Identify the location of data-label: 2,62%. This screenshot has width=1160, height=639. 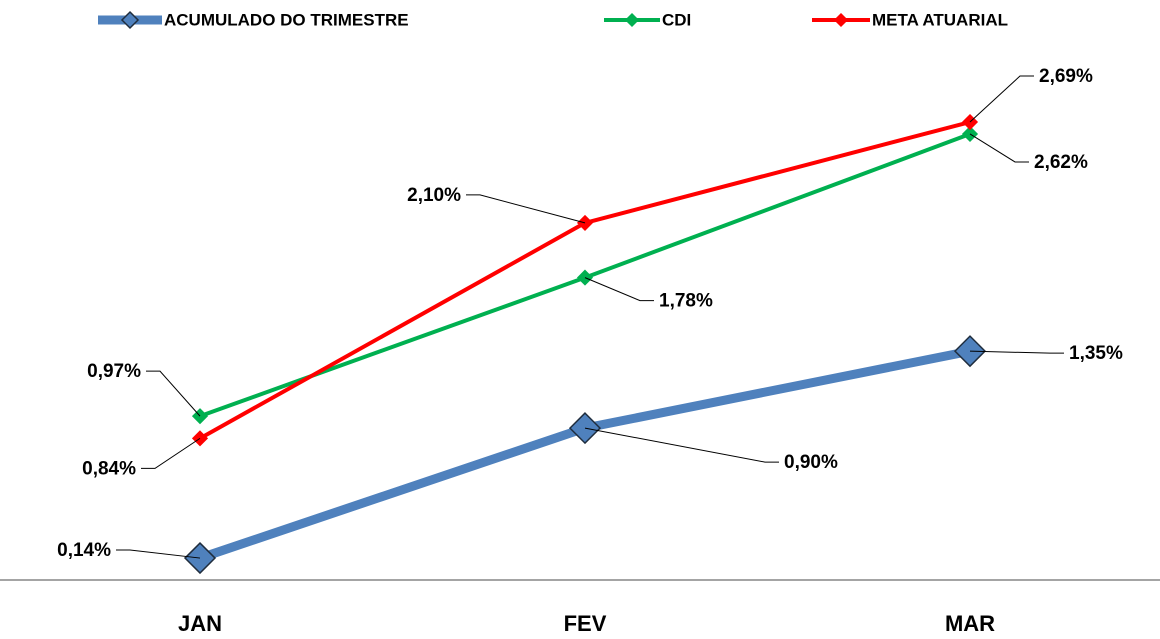
(1061, 162).